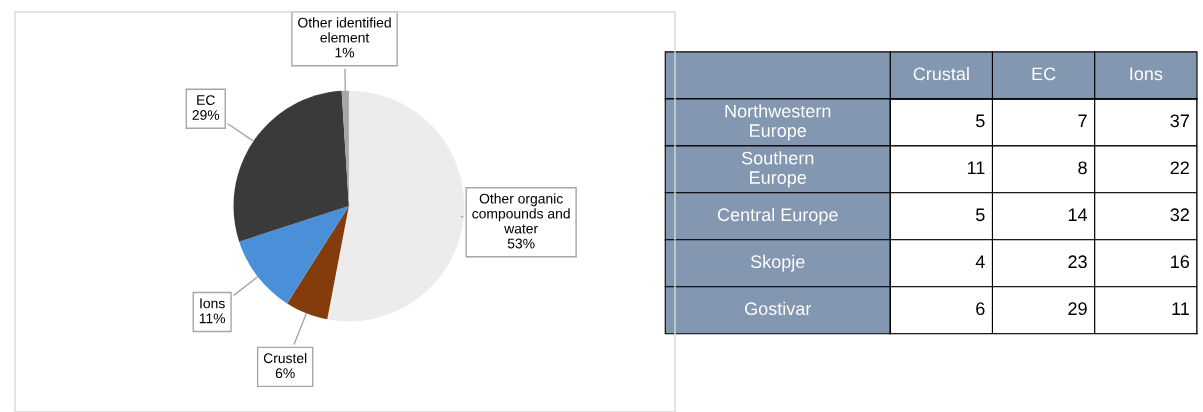  What do you see at coordinates (778, 308) in the screenshot?
I see `y-tick-label: Gostivar` at bounding box center [778, 308].